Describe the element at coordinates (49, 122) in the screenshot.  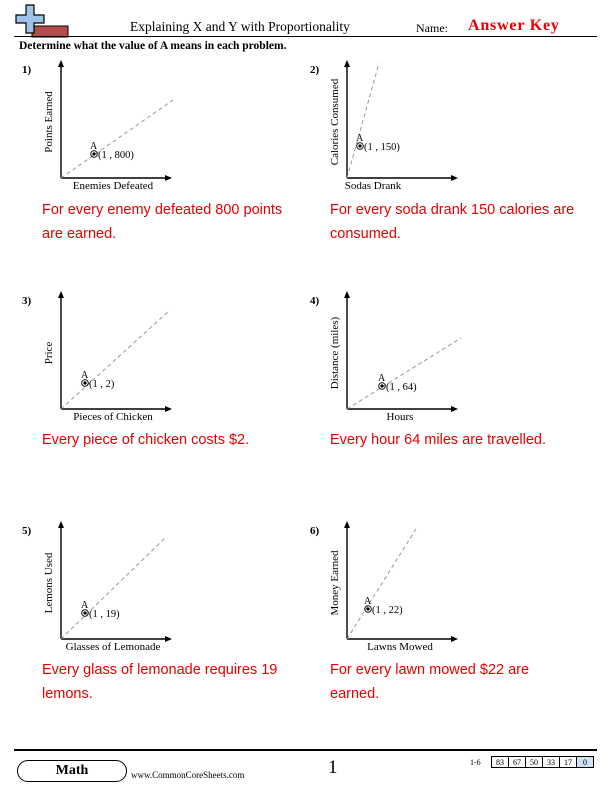
I see `y-axis-label: Points Earned` at that location.